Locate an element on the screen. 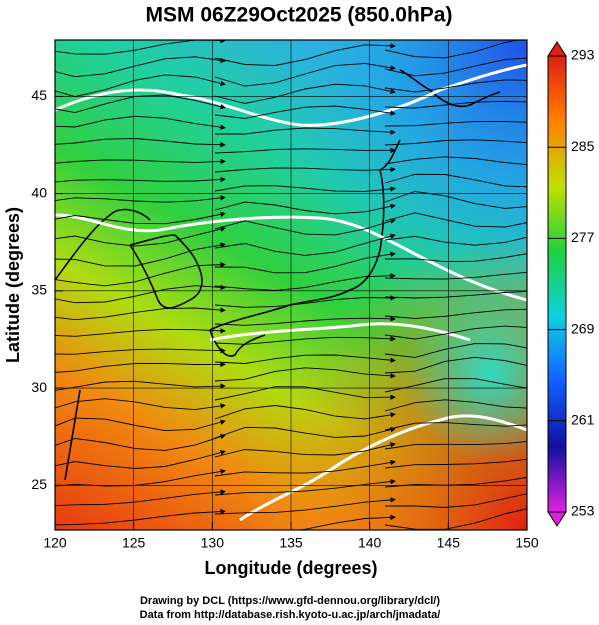 The height and width of the screenshot is (625, 599). colorbar-tick-label: 293 is located at coordinates (583, 55).